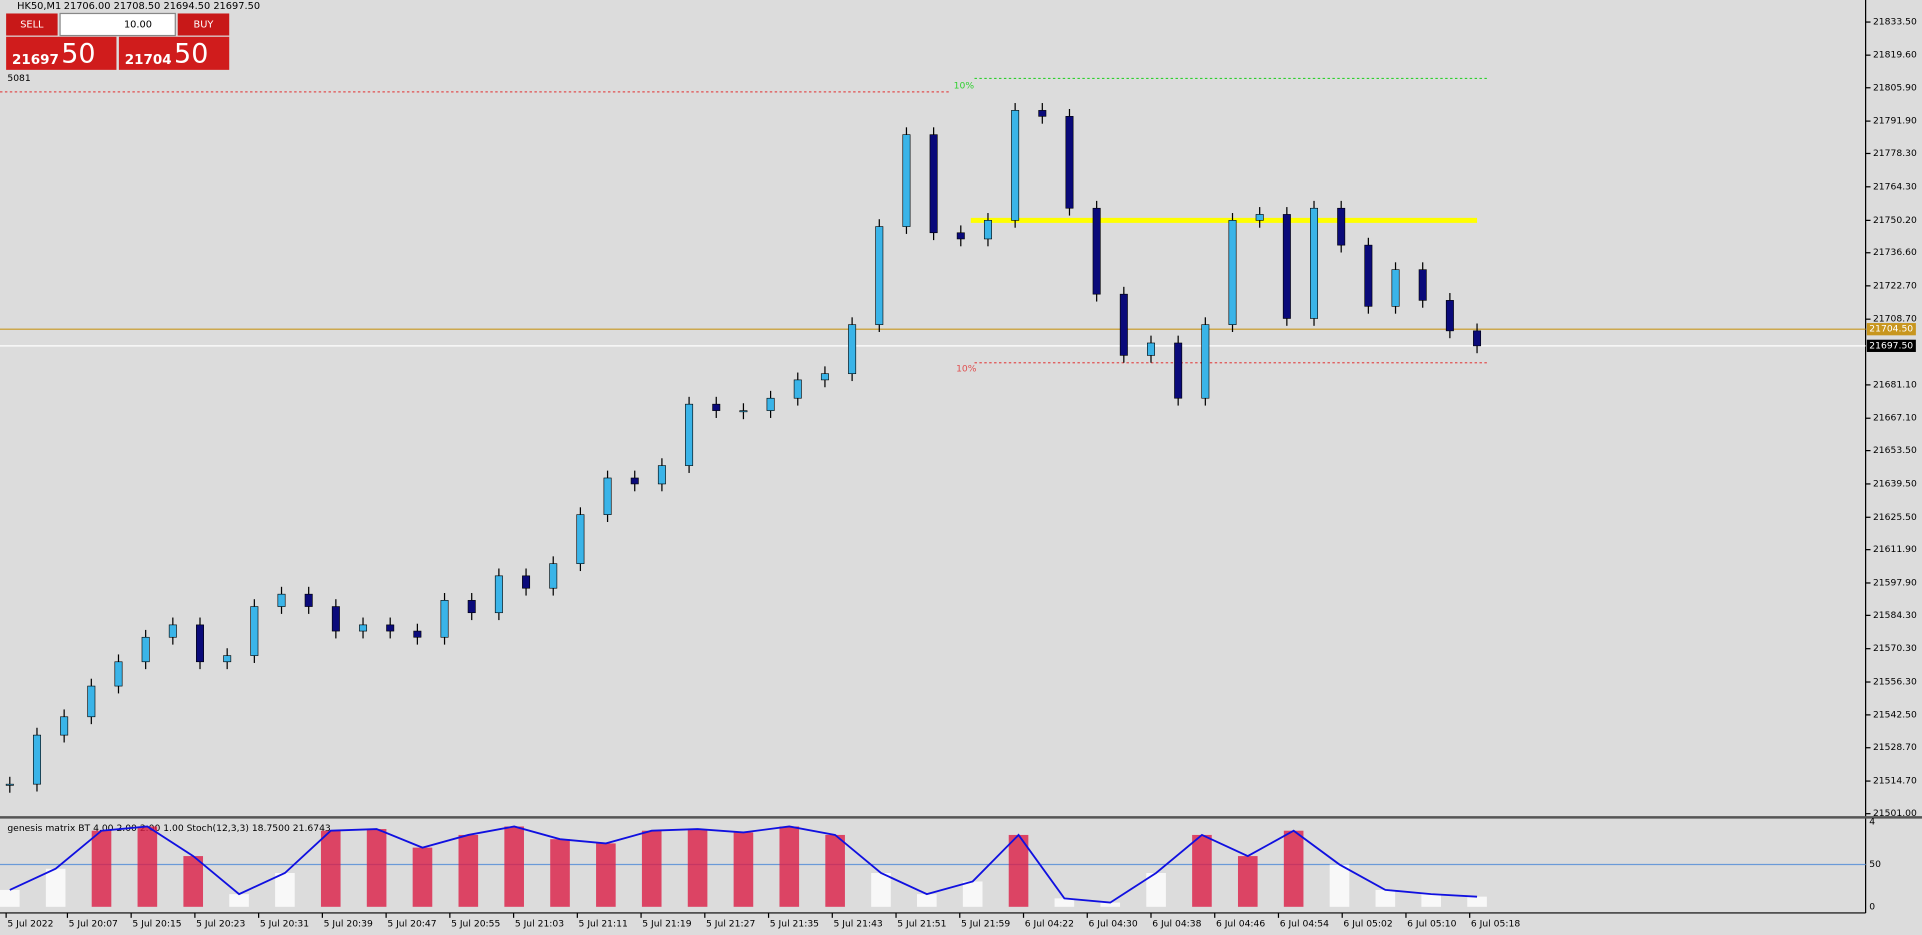  Describe the element at coordinates (1895, 252) in the screenshot. I see `y-tick-label: 21736.60` at that location.